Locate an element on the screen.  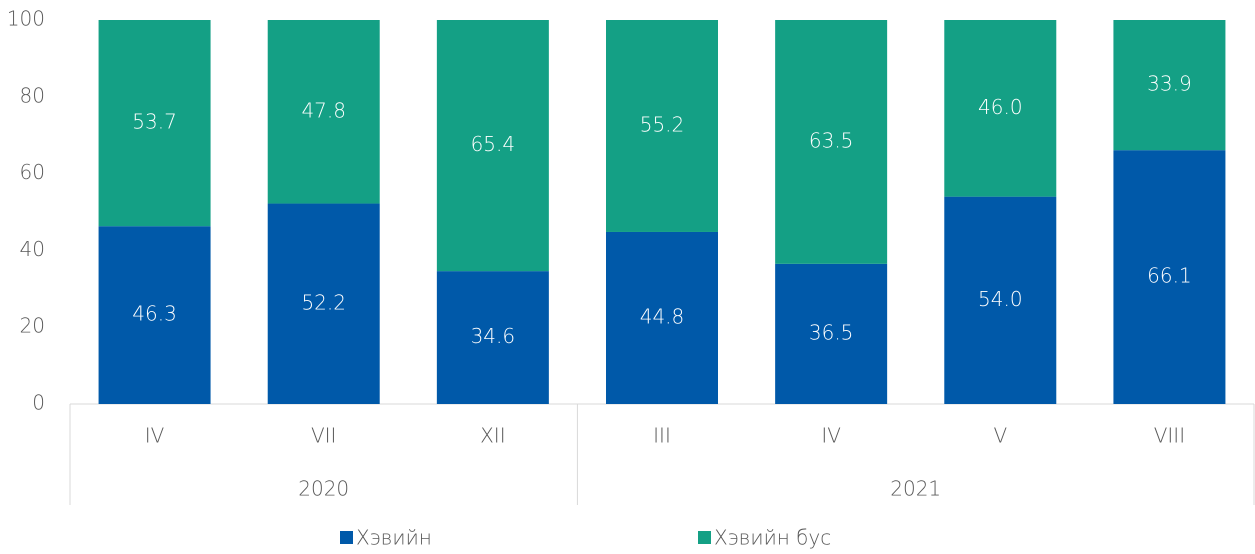
value-label: 34.6 is located at coordinates (493, 336).